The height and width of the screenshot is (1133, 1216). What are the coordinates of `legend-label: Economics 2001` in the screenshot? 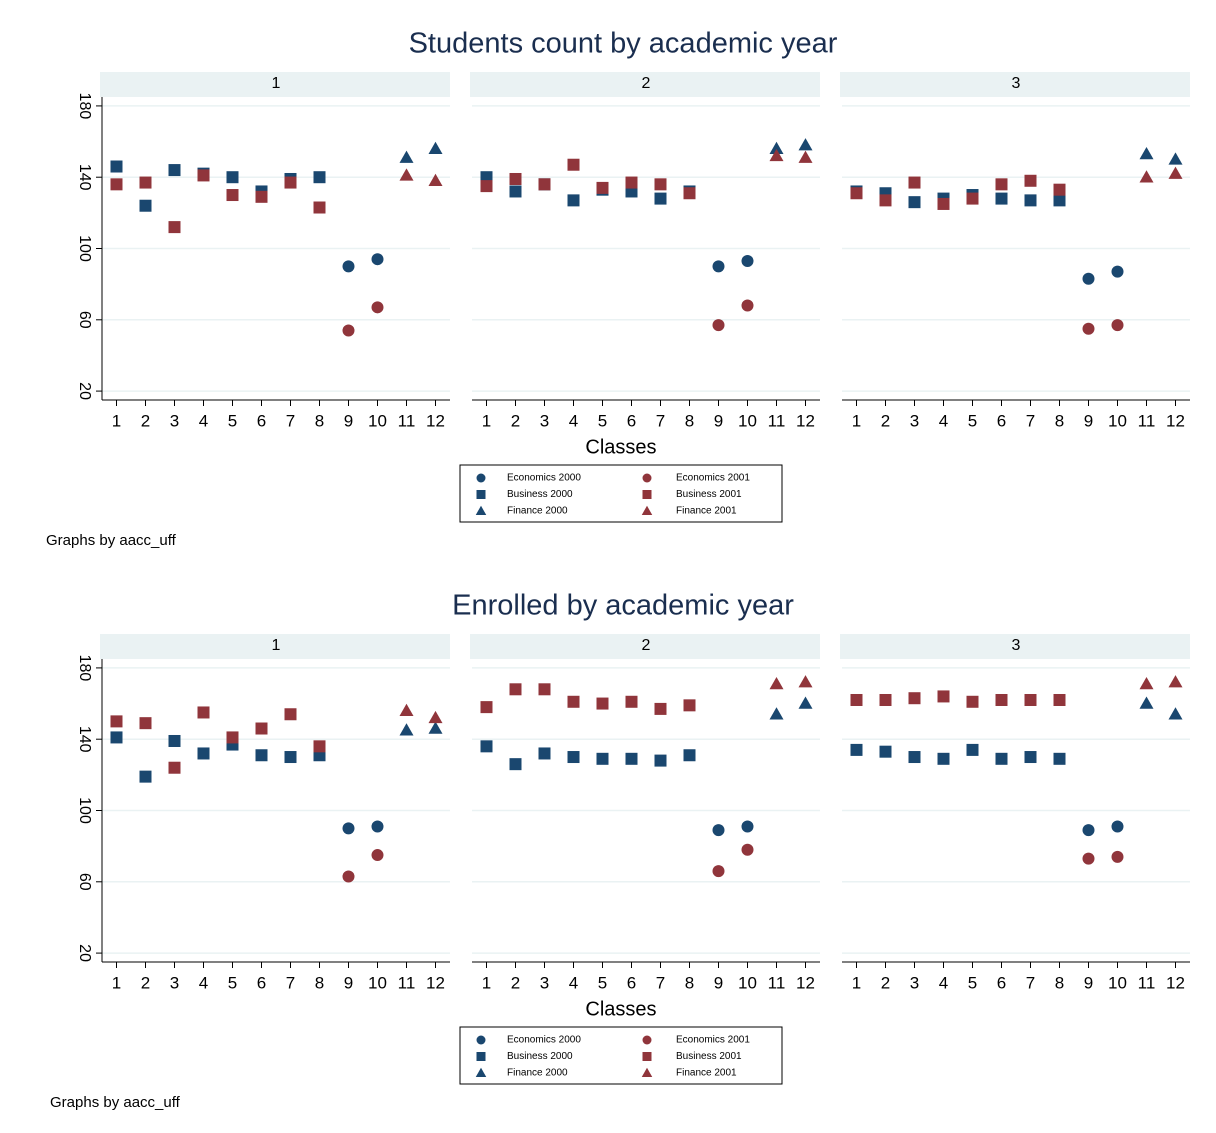 It's located at (713, 478).